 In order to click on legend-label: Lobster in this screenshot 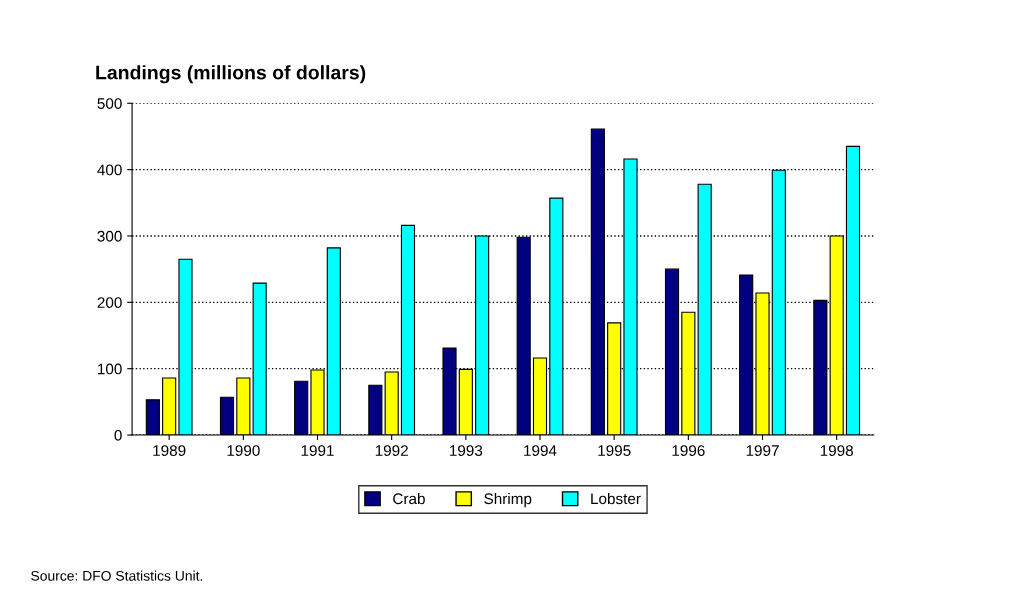, I will do `click(616, 498)`.